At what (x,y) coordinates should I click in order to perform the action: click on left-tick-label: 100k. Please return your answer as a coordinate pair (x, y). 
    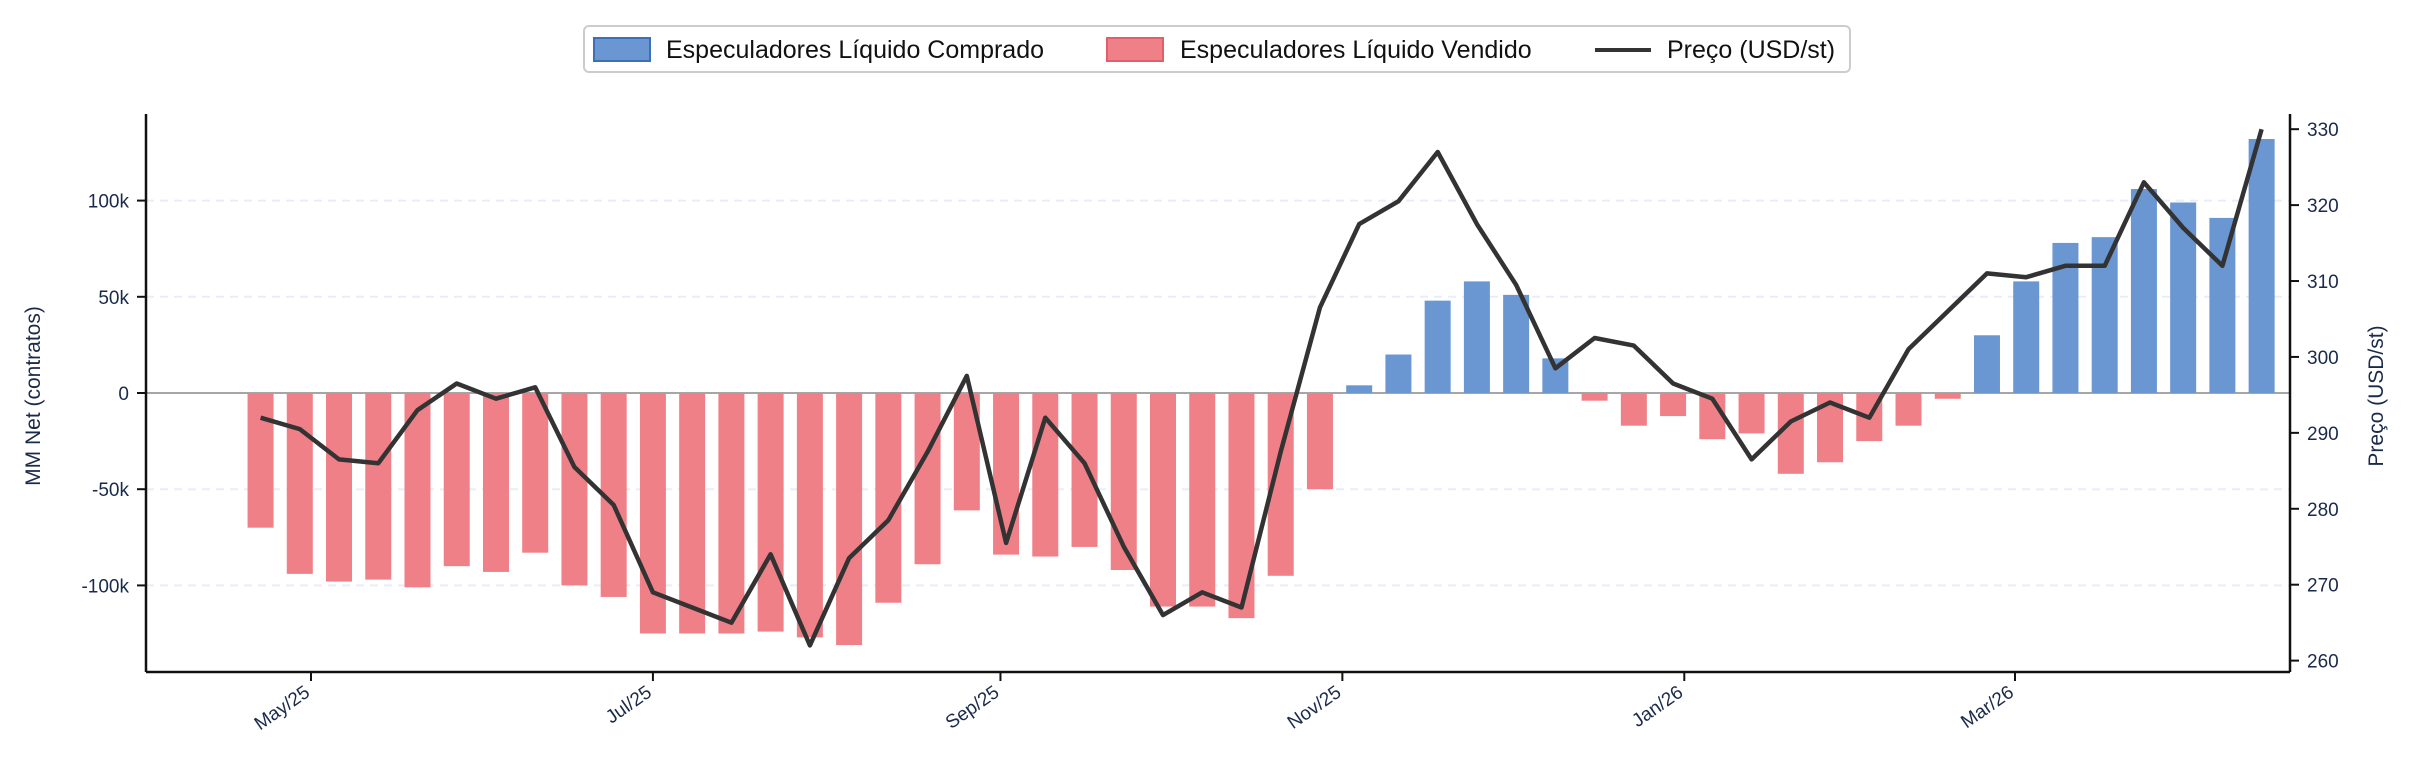
    Looking at the image, I should click on (109, 202).